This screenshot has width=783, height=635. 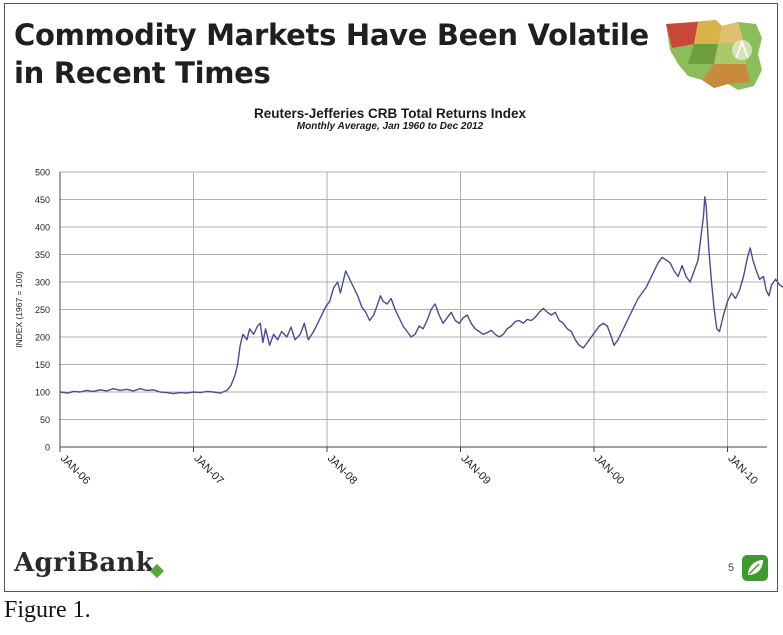 What do you see at coordinates (390, 126) in the screenshot?
I see `chart-subtitle: Monthly Average, Jan 1960 to Dec 2012` at bounding box center [390, 126].